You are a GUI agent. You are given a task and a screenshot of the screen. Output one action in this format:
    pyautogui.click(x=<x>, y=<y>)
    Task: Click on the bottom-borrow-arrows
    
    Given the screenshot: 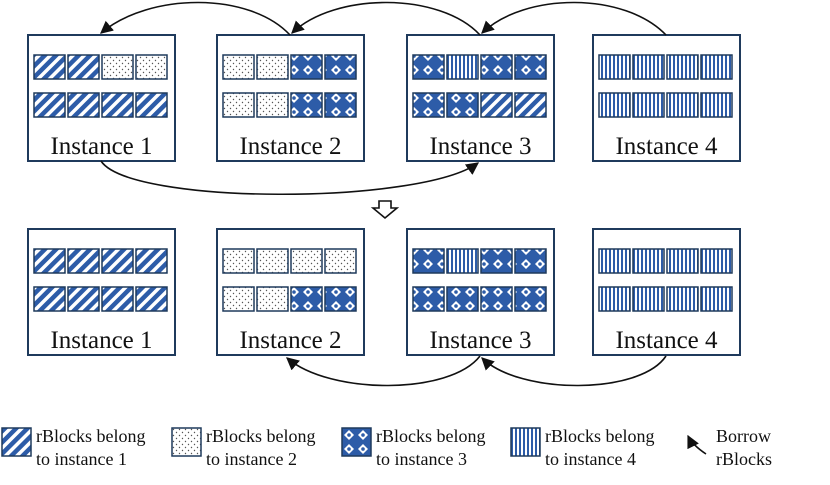 What is the action you would take?
    pyautogui.click(x=476, y=371)
    